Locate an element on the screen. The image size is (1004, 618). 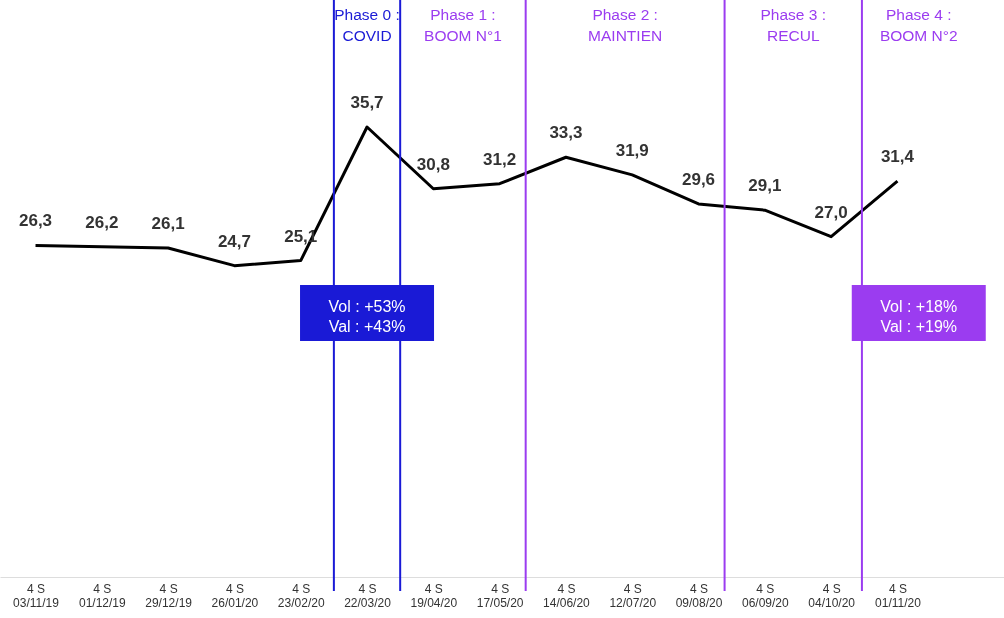
x-tick-label: 4 S 22/03/20 is located at coordinates (368, 595).